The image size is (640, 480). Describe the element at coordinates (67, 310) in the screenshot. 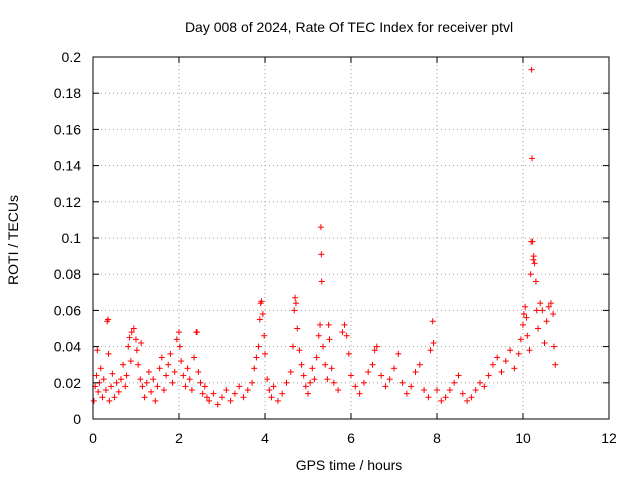

I see `y-tick-label: 0.06` at that location.